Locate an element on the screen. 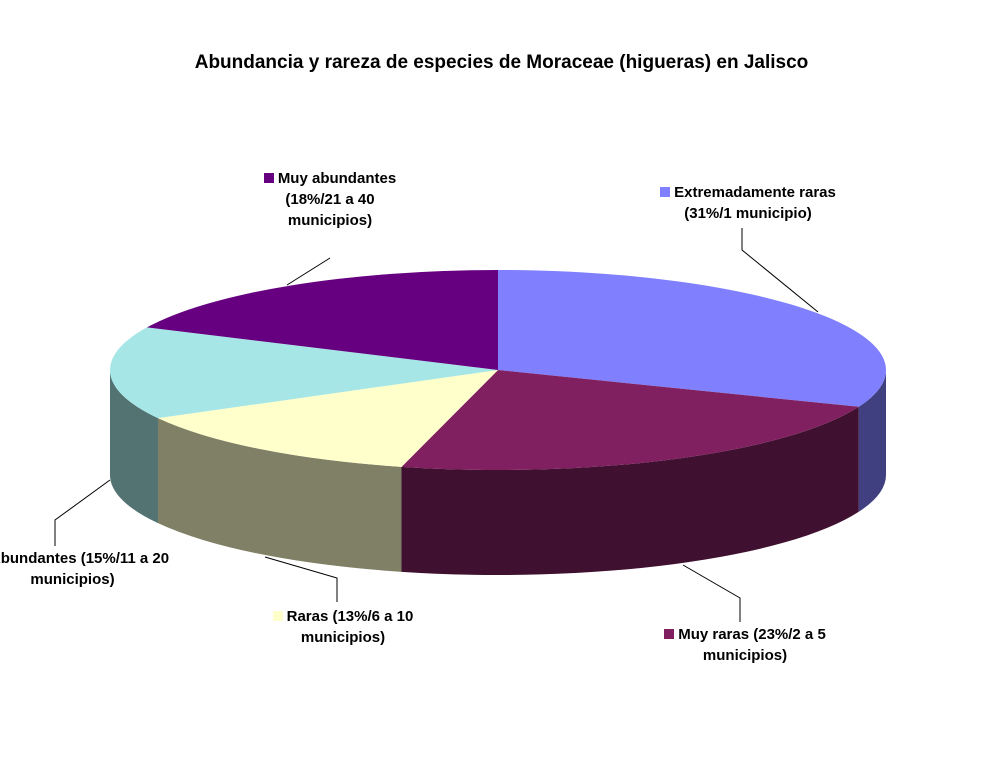  data-label: Raras (13%/6 a 10 municipios) is located at coordinates (343, 627).